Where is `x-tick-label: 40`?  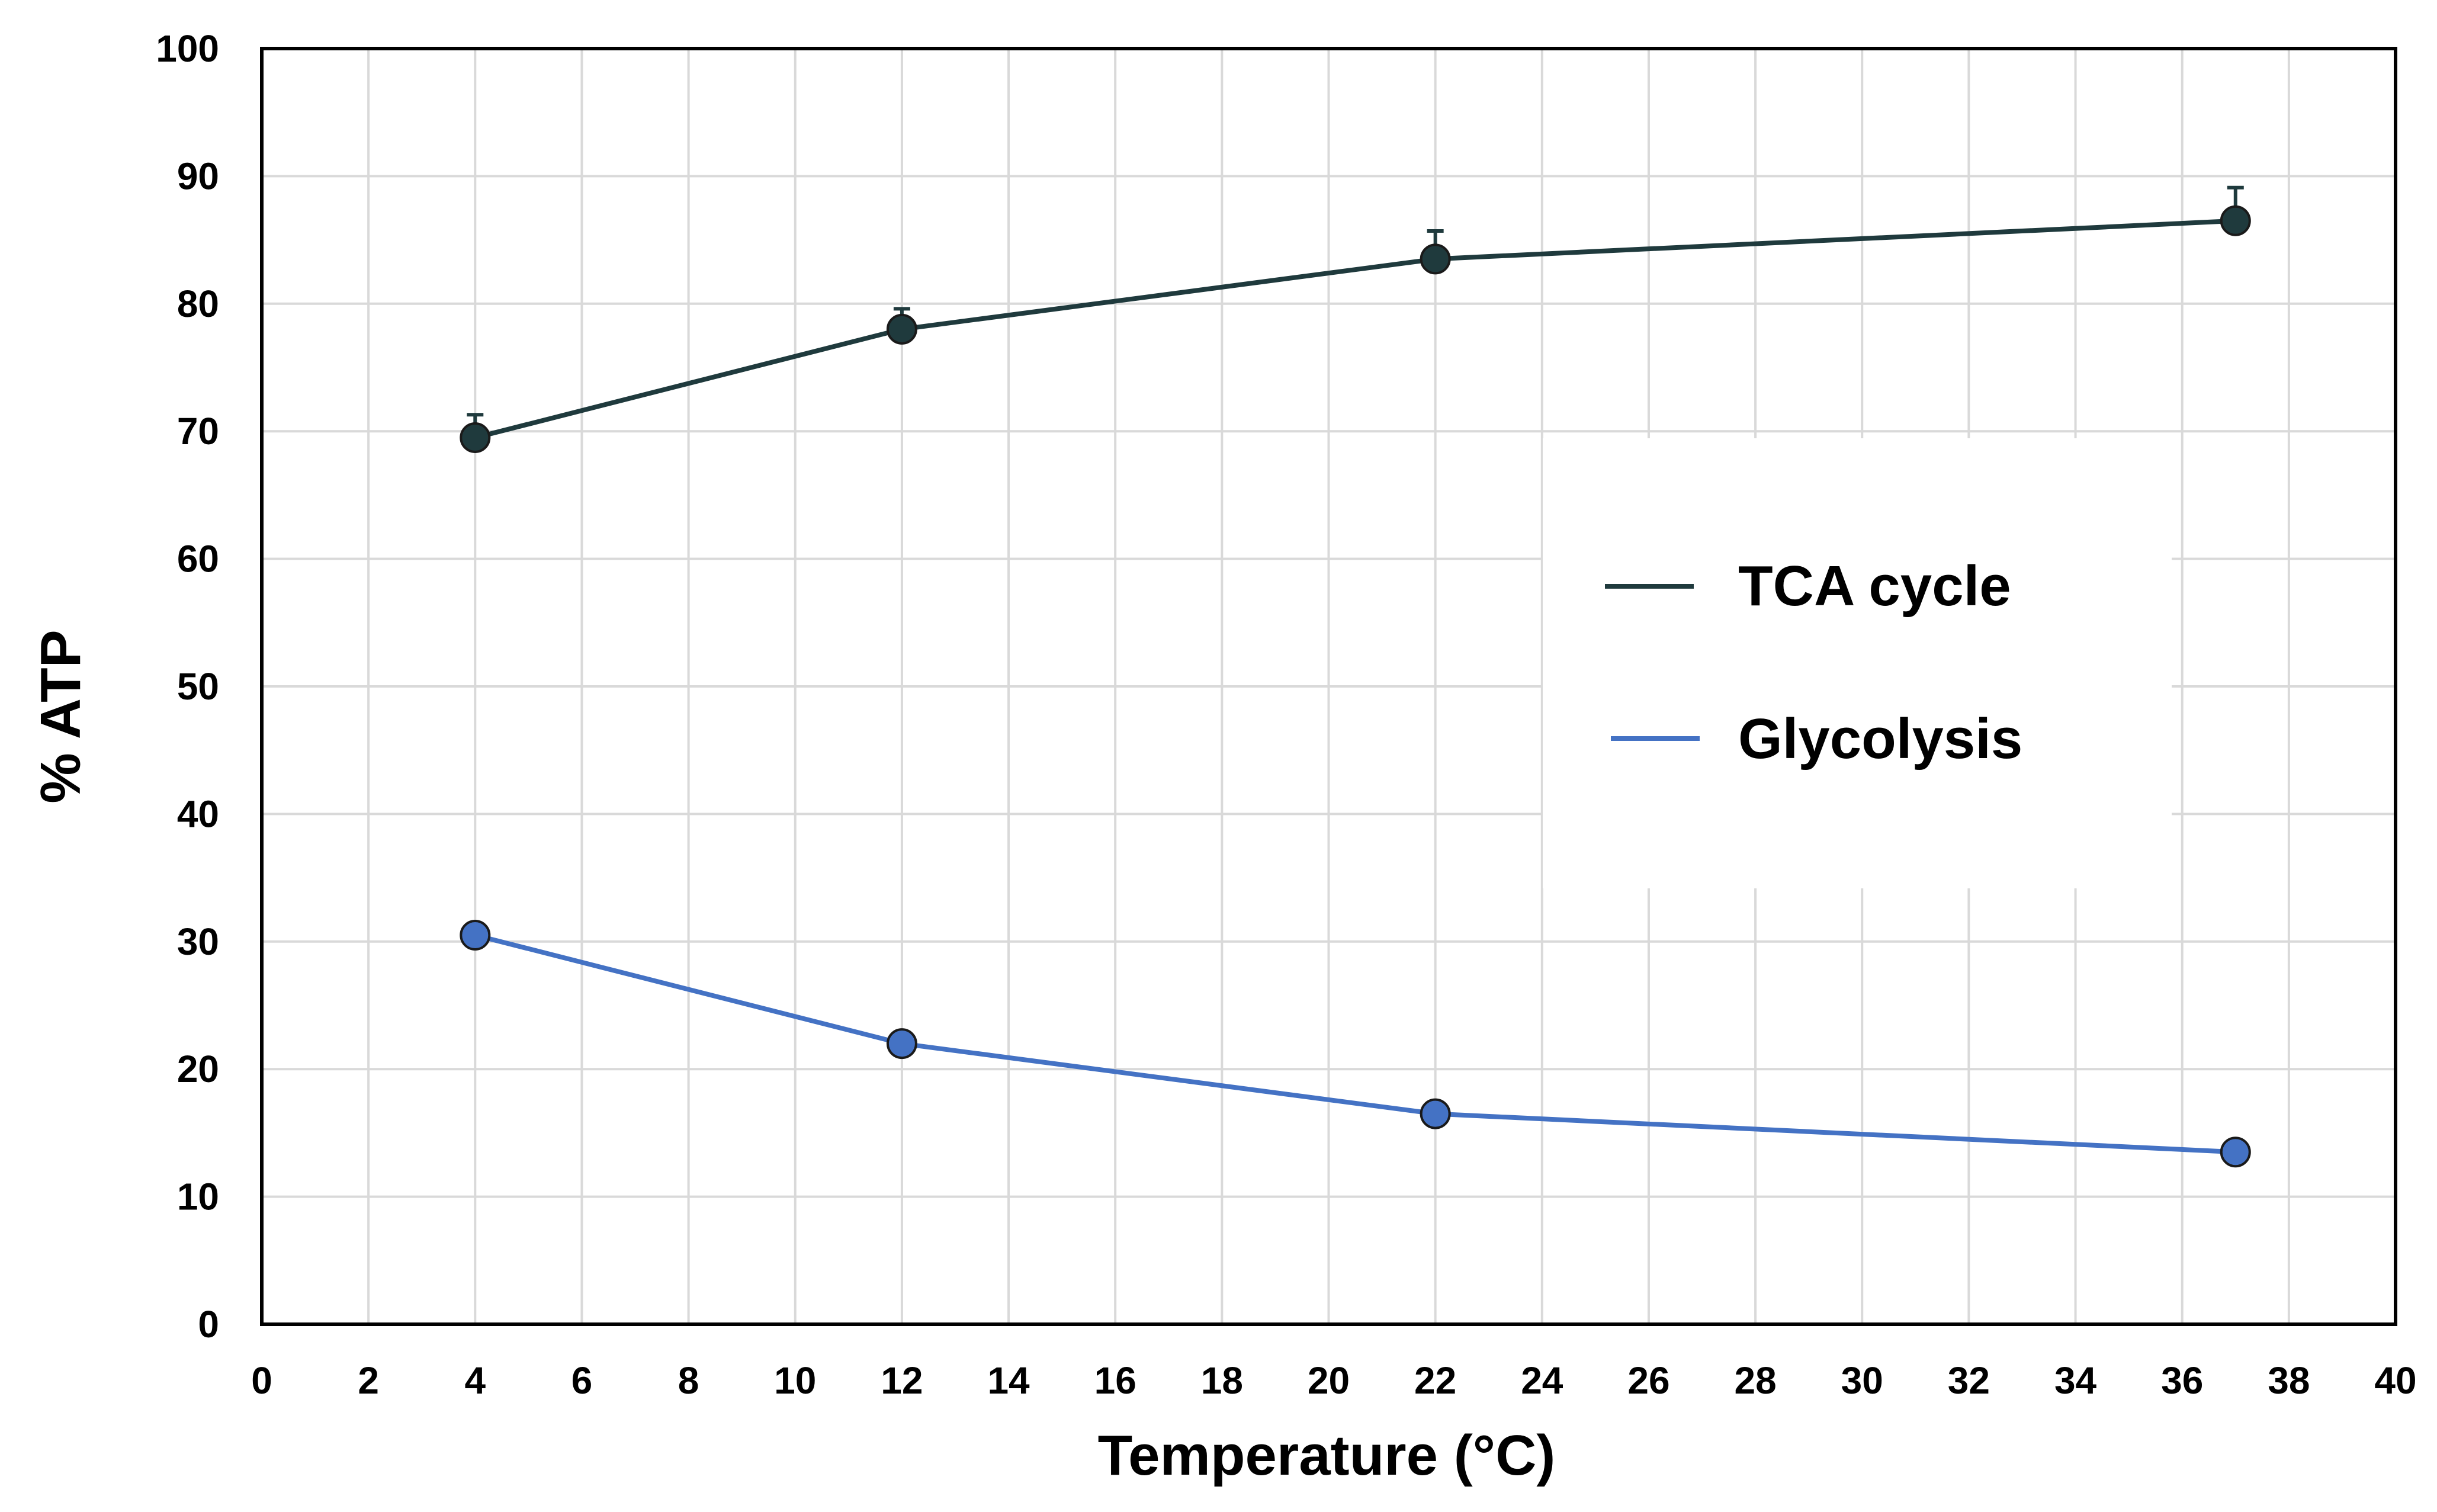 x-tick-label: 40 is located at coordinates (2395, 1380).